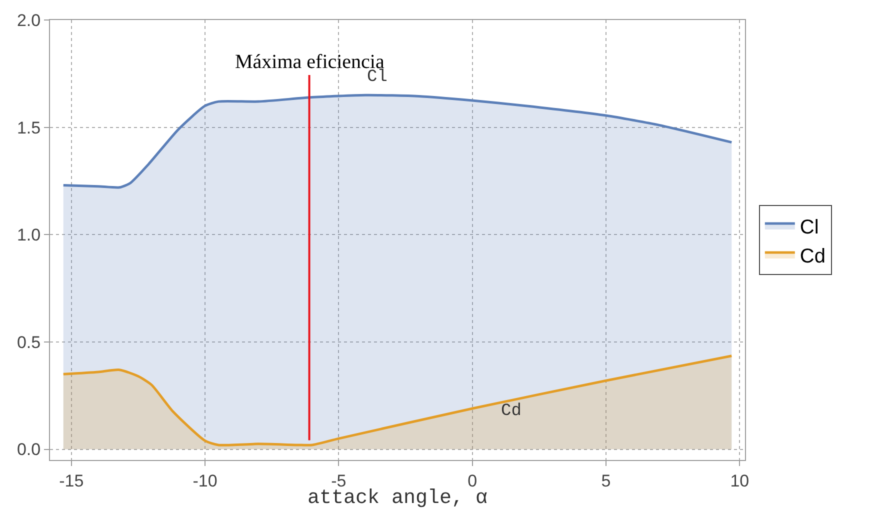 The image size is (875, 510). I want to click on x-tick-label: 10, so click(740, 480).